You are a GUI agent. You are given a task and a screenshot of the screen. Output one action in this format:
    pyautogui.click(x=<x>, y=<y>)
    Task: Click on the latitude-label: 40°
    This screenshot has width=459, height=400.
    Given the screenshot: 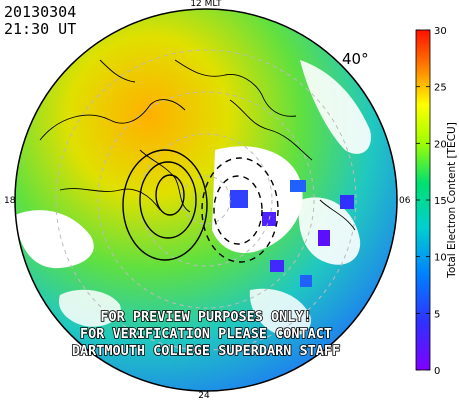 What is the action you would take?
    pyautogui.click(x=355, y=59)
    